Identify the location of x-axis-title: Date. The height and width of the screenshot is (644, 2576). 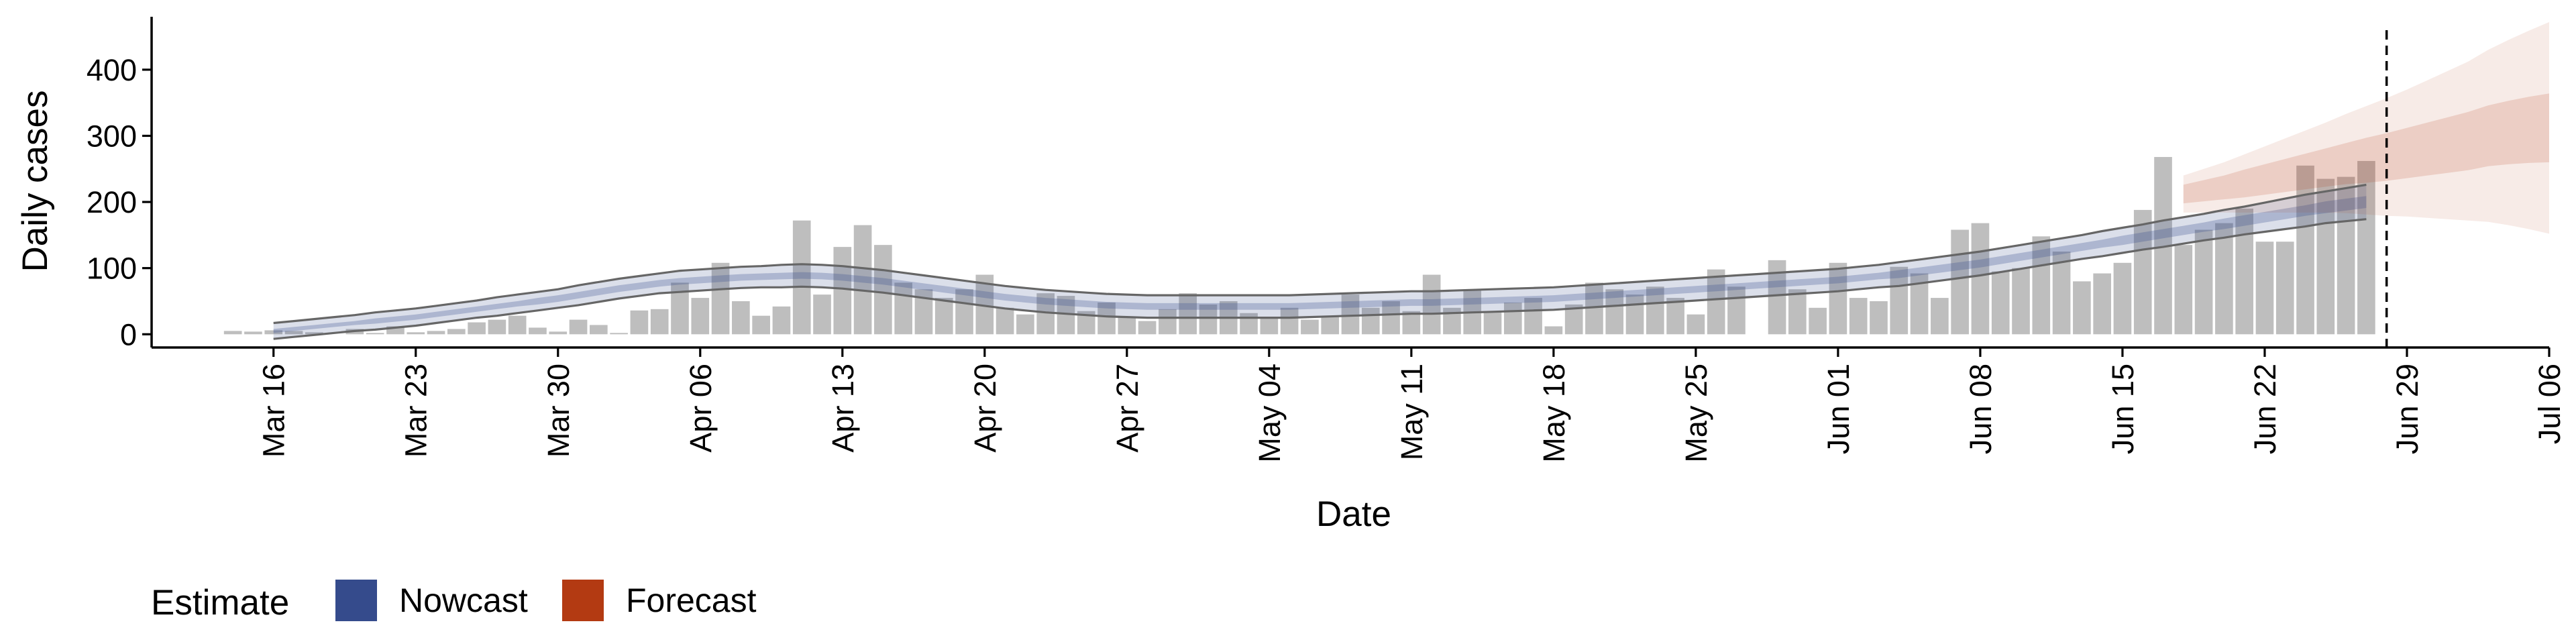
(1353, 514).